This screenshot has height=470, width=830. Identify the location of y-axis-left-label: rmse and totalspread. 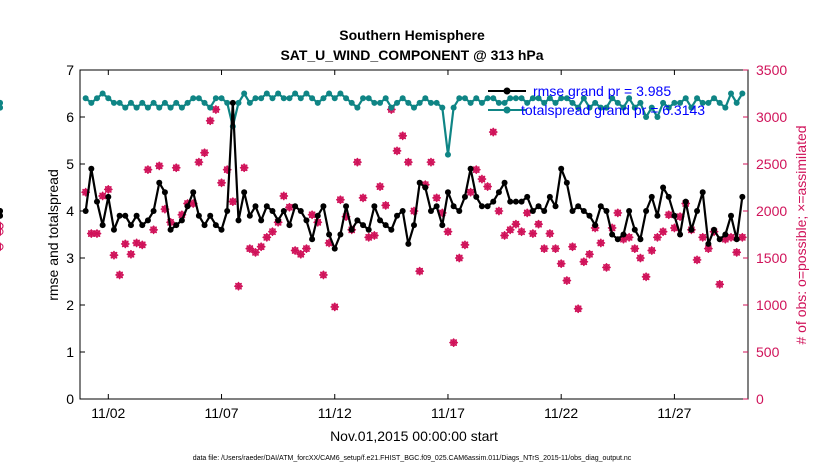
(53, 235).